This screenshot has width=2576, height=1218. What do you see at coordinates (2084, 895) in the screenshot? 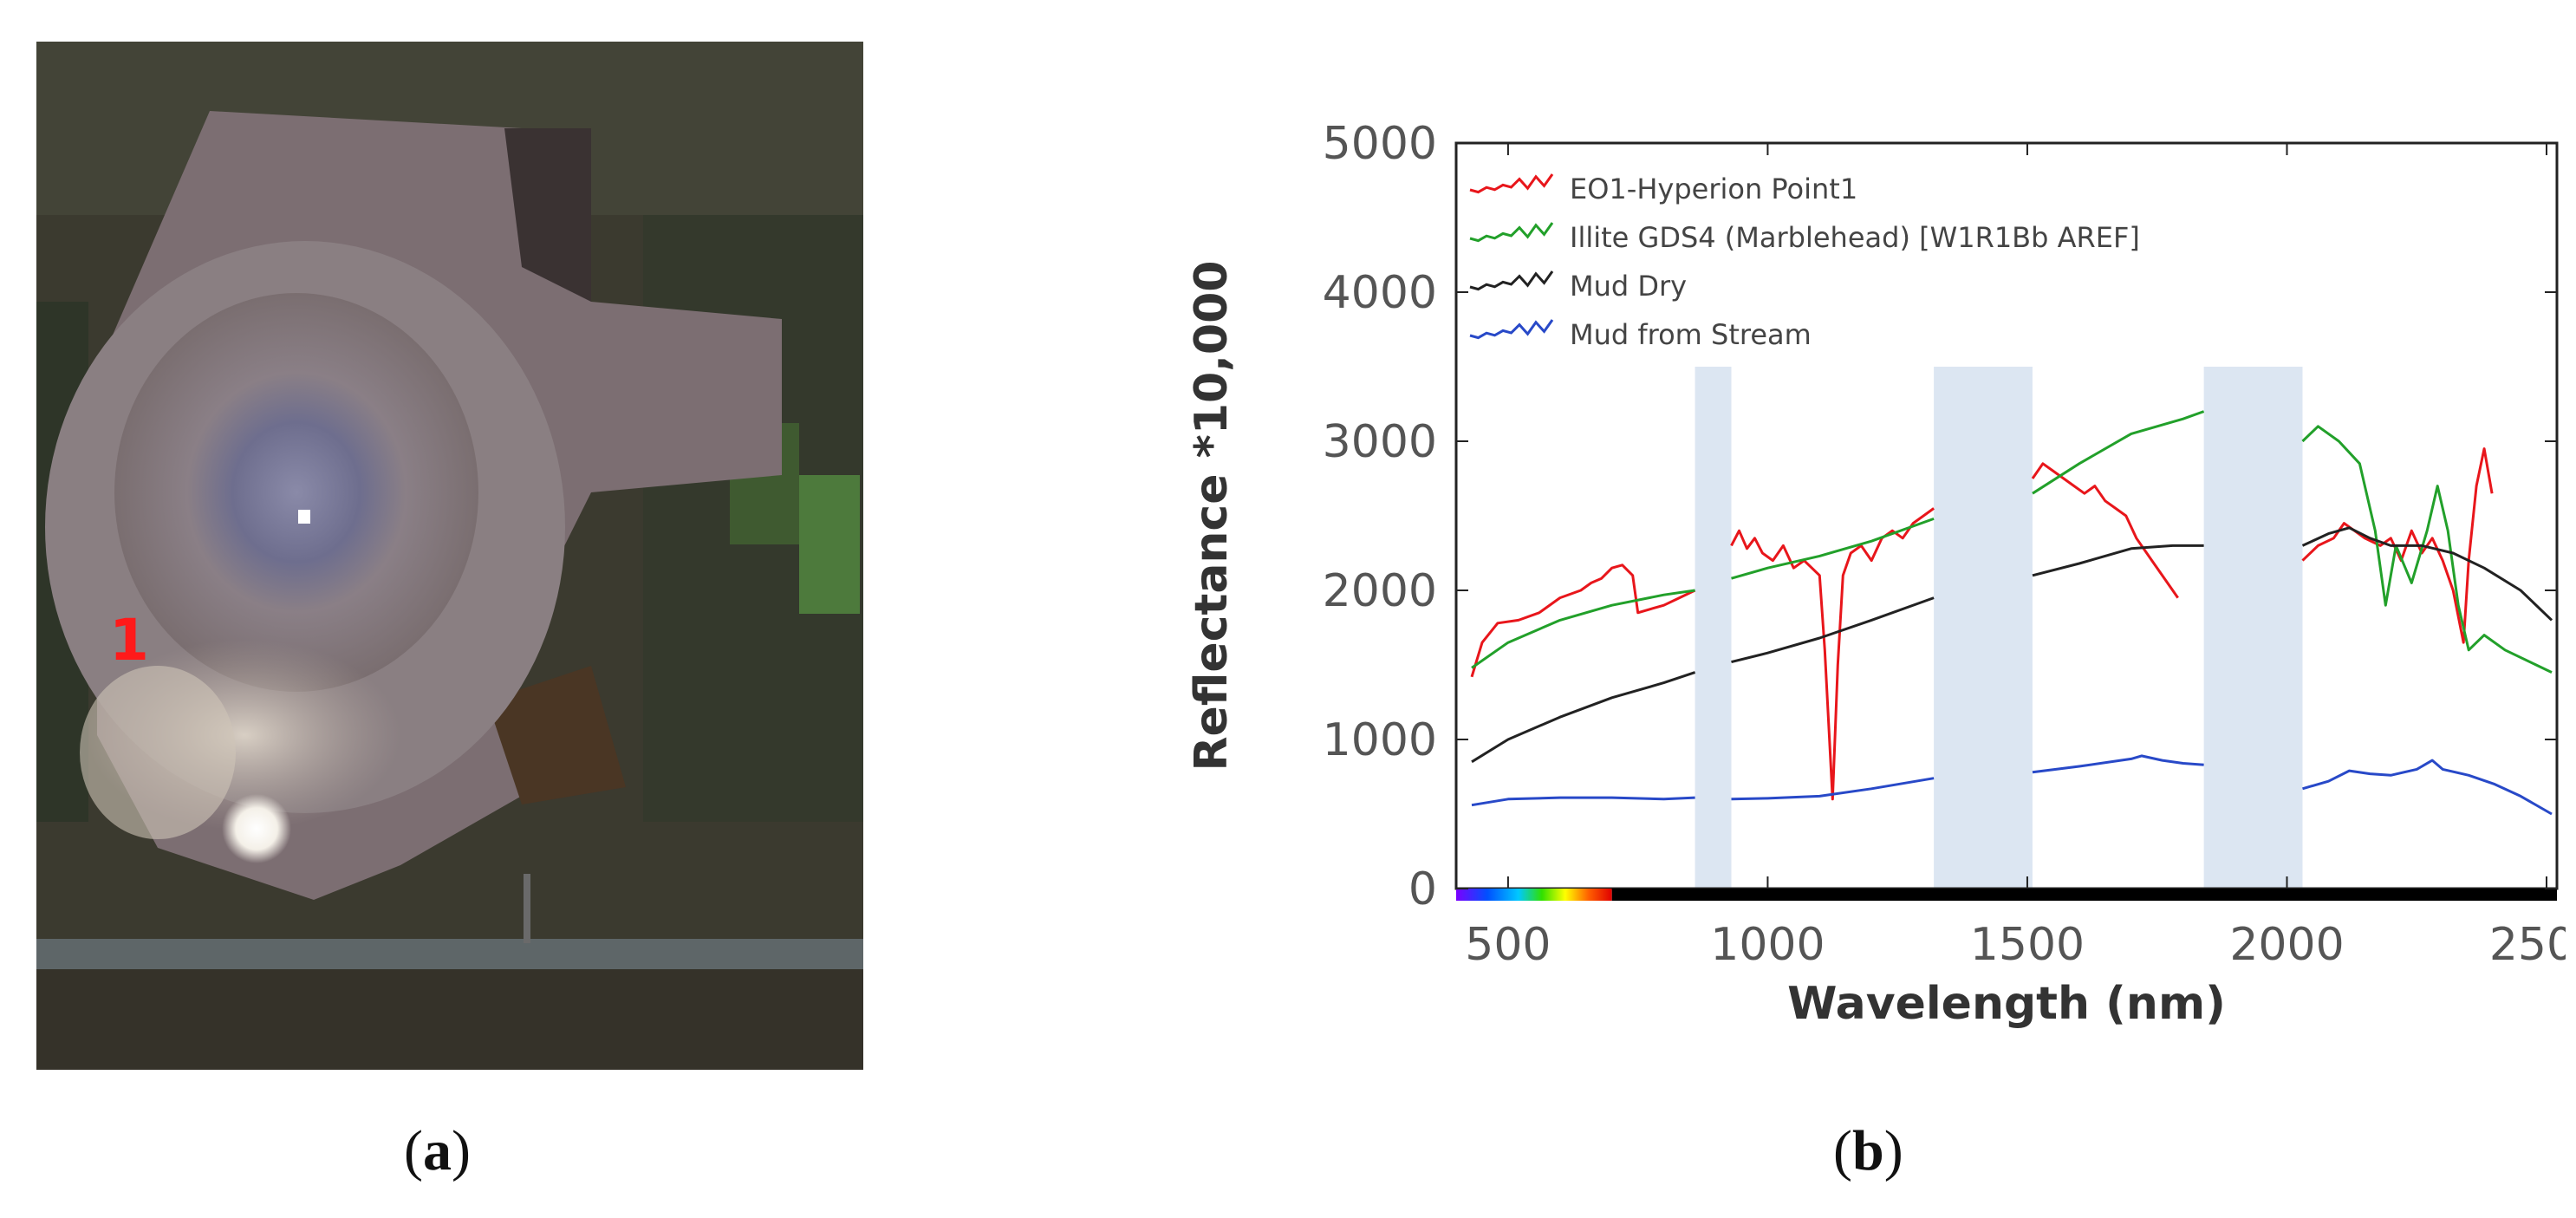
I see `infrared-band-bar` at bounding box center [2084, 895].